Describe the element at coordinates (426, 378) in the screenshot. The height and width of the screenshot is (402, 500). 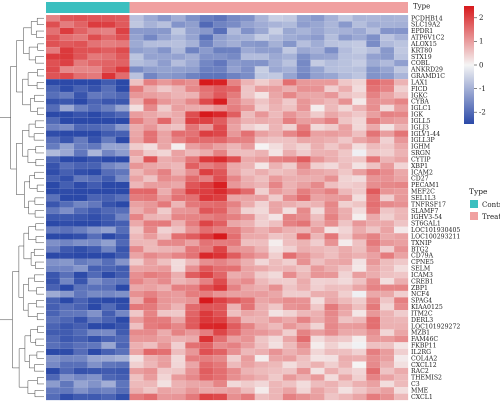
I see `gene-label: THEMIS2` at that location.